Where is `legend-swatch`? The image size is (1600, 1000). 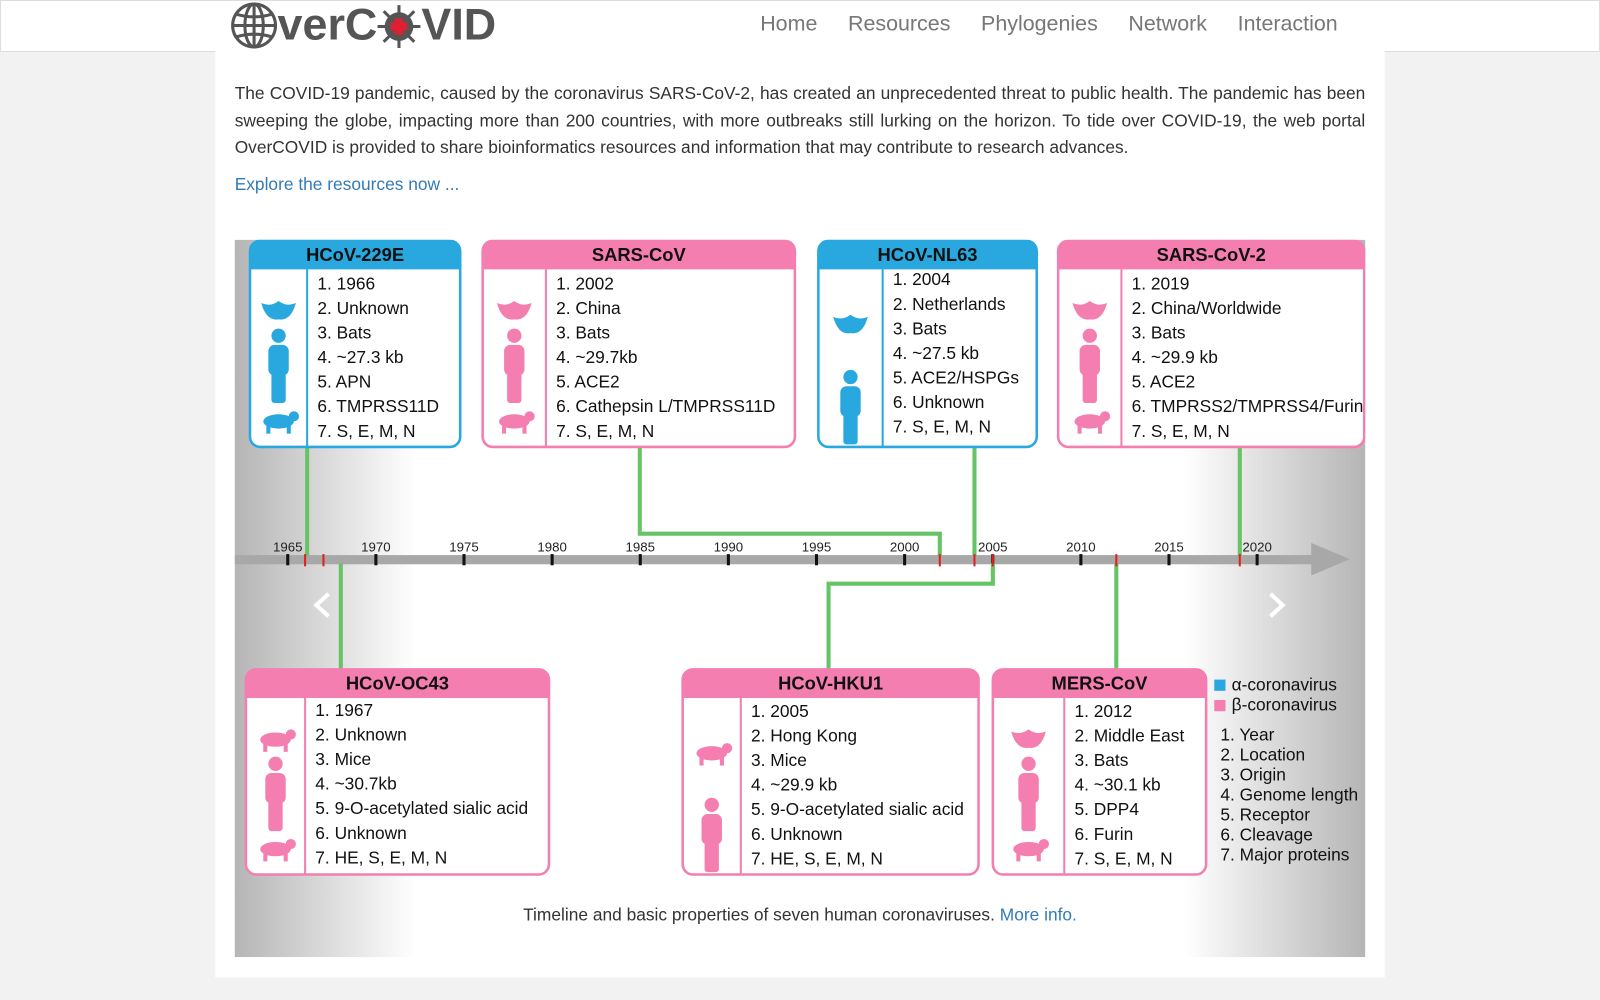
legend-swatch is located at coordinates (1220, 705).